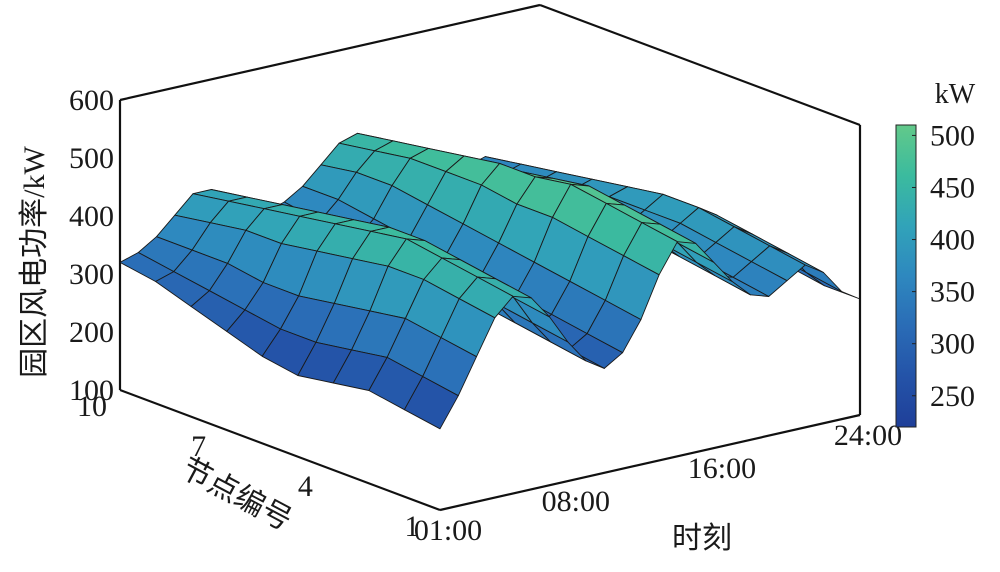 The width and height of the screenshot is (1000, 572). What do you see at coordinates (952, 396) in the screenshot?
I see `colorbar-tick-label: 250` at bounding box center [952, 396].